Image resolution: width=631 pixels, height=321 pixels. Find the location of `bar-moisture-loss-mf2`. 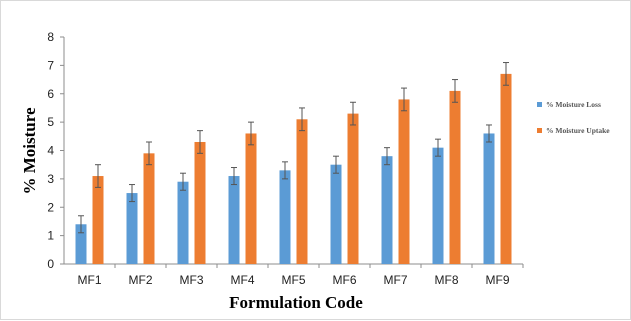

bar-moisture-loss-mf2 is located at coordinates (132, 228).